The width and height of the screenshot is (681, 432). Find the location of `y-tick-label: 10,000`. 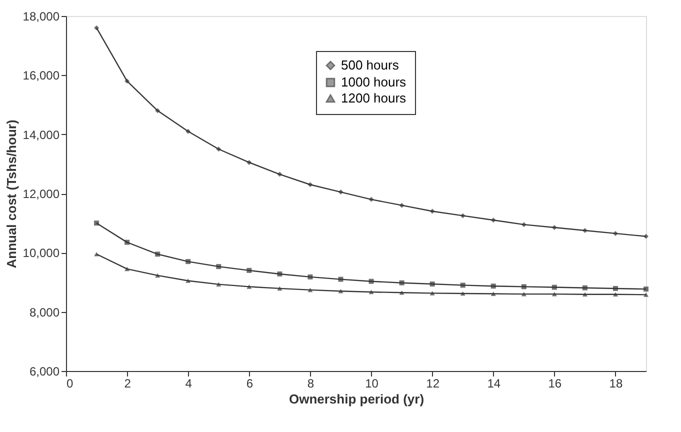

y-tick-label: 10,000 is located at coordinates (41, 253).